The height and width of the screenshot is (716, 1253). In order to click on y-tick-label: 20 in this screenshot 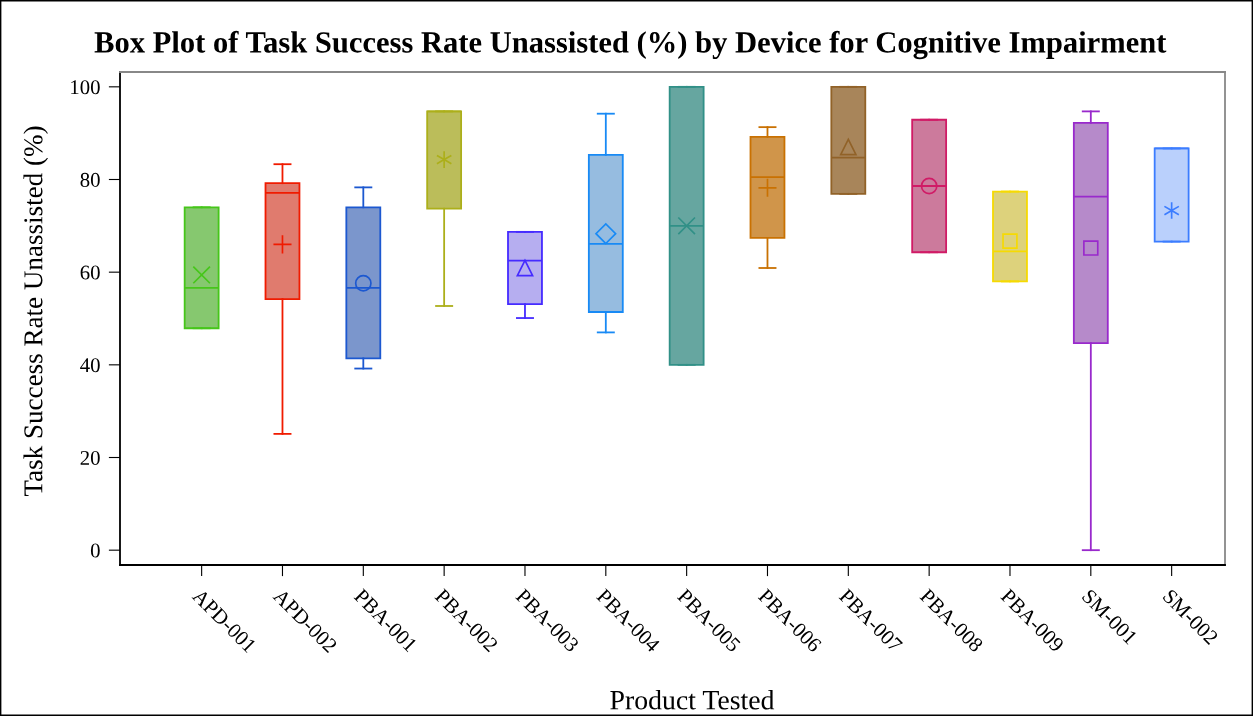, I will do `click(90, 457)`.